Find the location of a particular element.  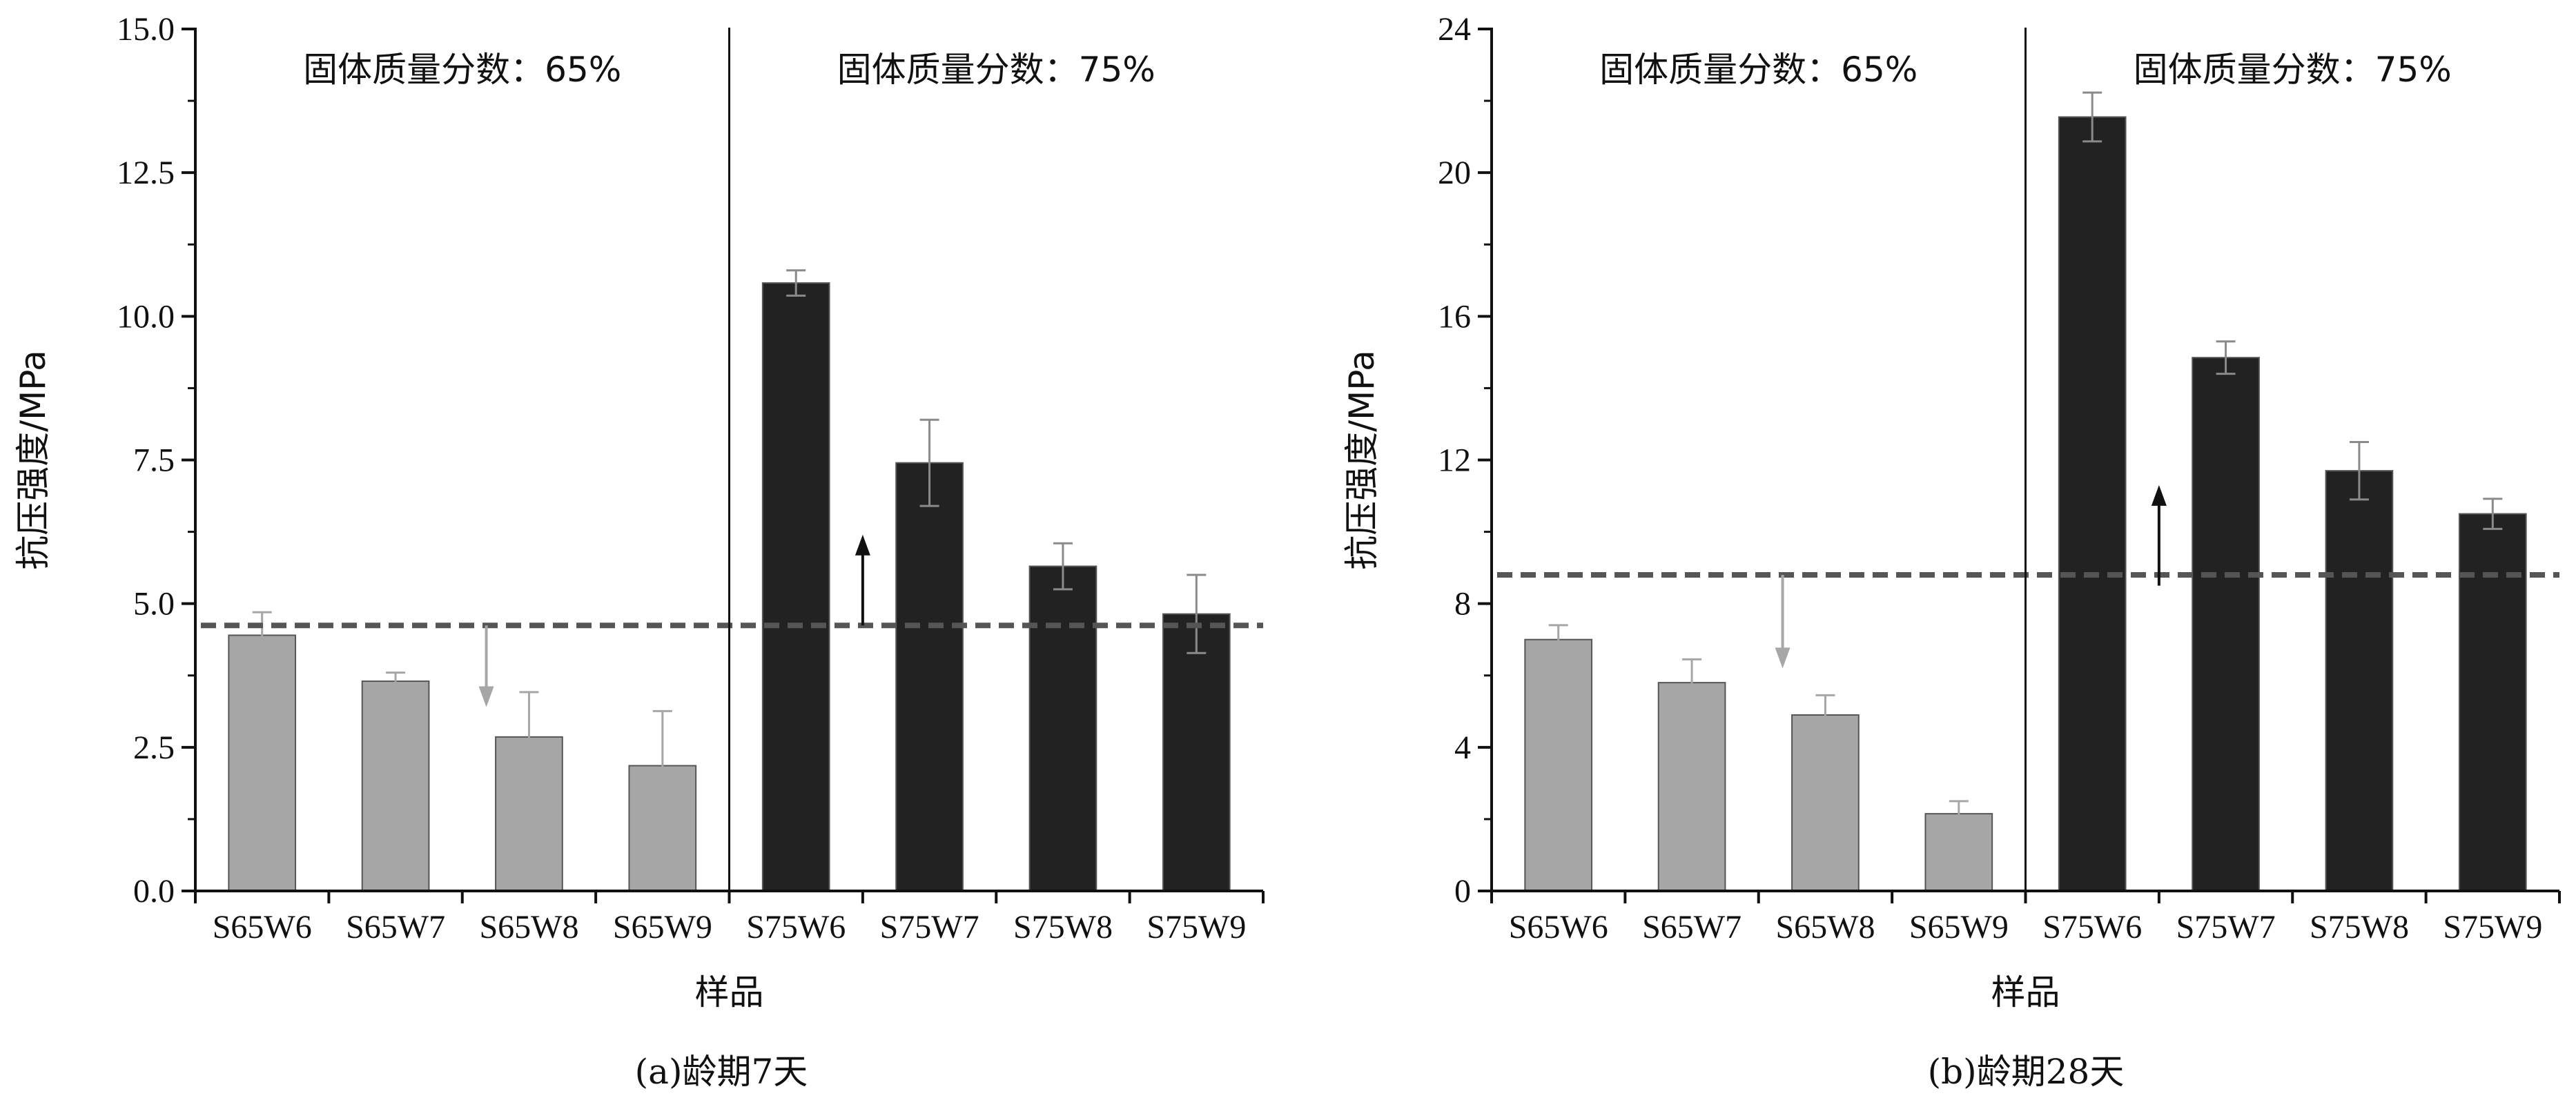

y-tick-label: 0 is located at coordinates (1462, 891).